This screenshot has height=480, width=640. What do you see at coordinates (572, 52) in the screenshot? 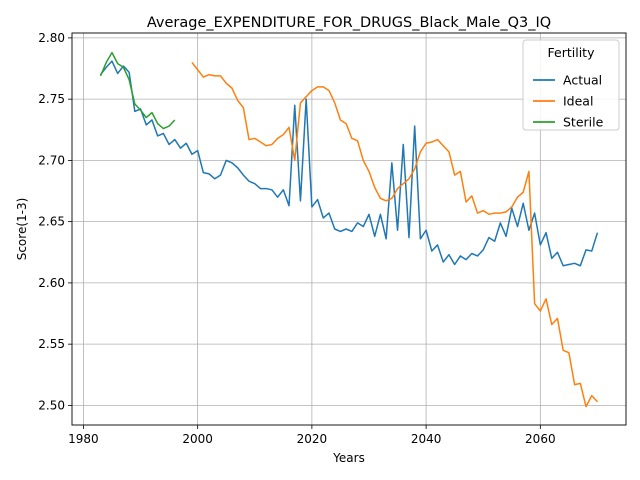
I see `legend-title: Fertility` at bounding box center [572, 52].